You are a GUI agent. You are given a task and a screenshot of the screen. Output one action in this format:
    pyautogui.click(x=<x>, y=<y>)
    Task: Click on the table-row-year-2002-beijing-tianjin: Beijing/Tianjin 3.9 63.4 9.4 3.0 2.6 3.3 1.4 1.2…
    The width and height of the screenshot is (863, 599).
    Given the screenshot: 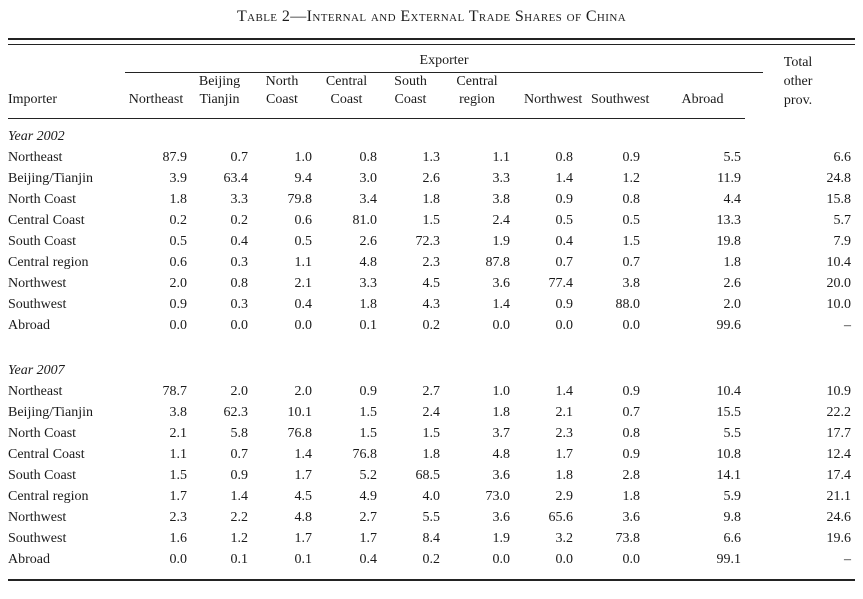 What is the action you would take?
    pyautogui.click(x=431, y=178)
    